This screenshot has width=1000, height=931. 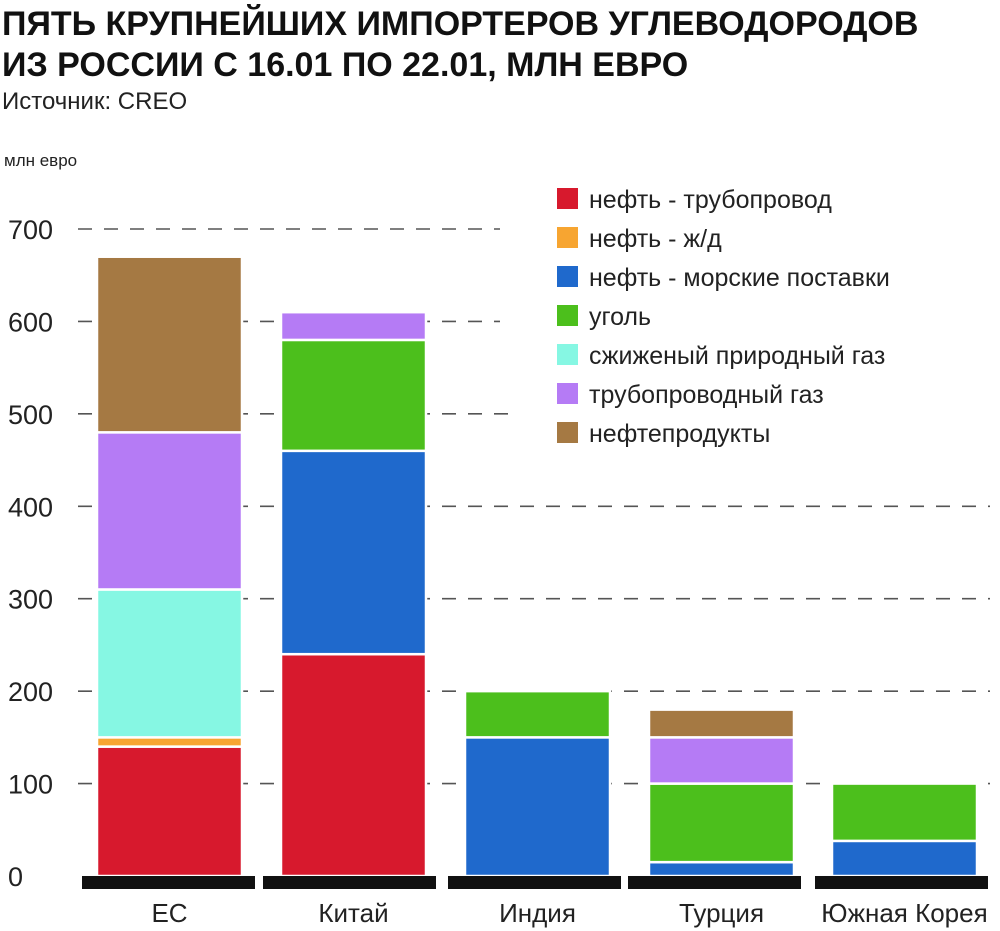 I want to click on legend-label: нефтепродукты, so click(x=679, y=434).